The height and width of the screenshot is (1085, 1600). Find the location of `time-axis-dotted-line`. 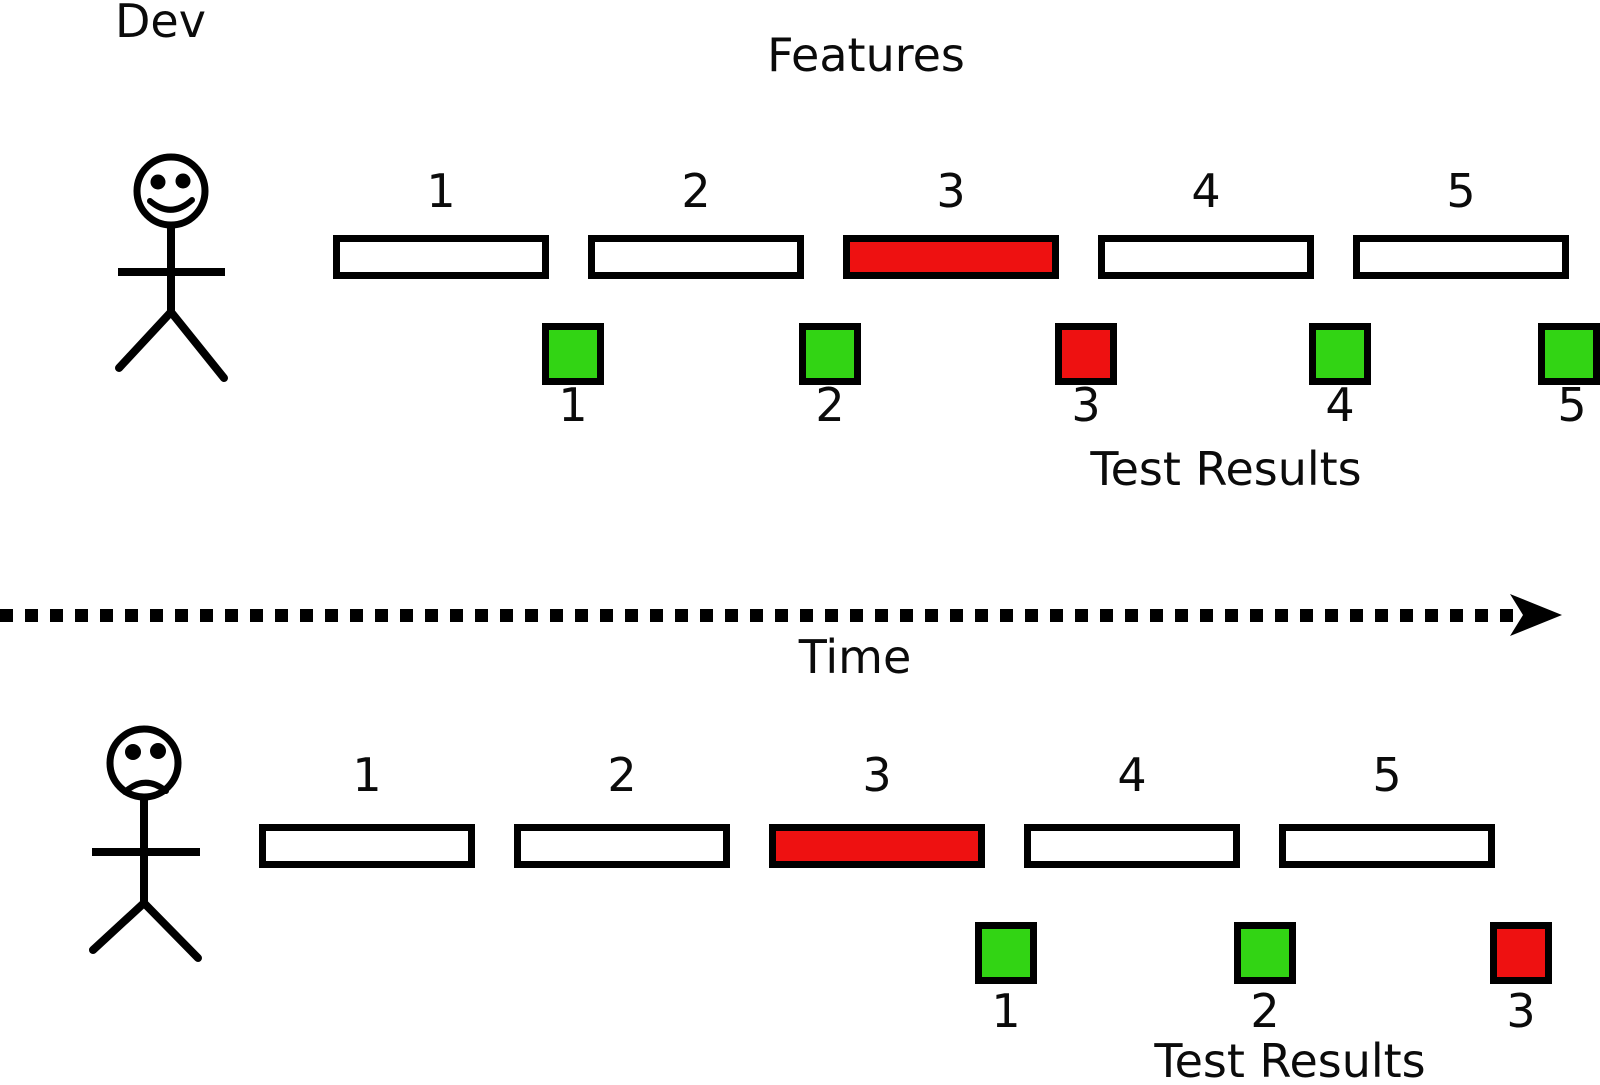

time-axis-dotted-line is located at coordinates (758, 615).